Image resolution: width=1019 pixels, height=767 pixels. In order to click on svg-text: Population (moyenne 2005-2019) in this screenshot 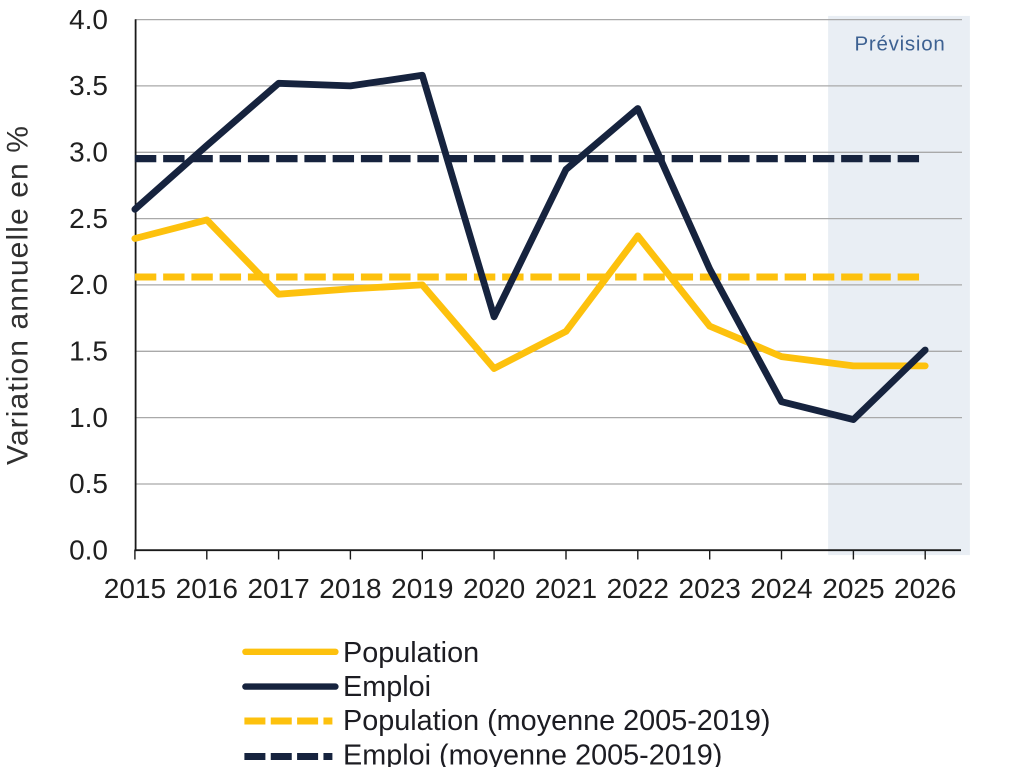, I will do `click(556, 721)`.